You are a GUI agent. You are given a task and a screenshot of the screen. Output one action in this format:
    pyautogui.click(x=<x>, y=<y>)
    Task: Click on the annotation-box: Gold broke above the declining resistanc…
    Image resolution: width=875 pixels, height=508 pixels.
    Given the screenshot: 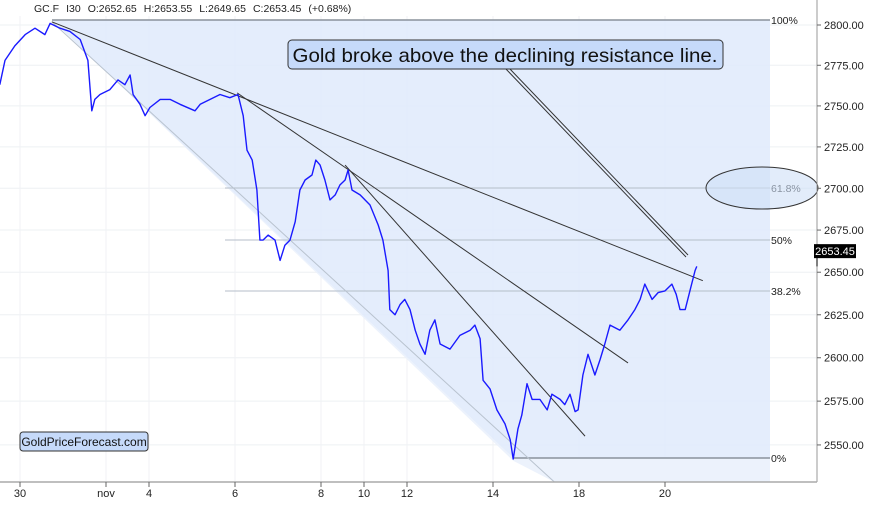 What is the action you would take?
    pyautogui.click(x=505, y=54)
    